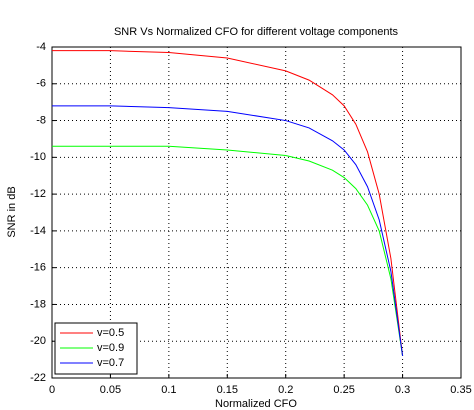  Describe the element at coordinates (285, 390) in the screenshot. I see `x-tick-label: 0.2` at that location.